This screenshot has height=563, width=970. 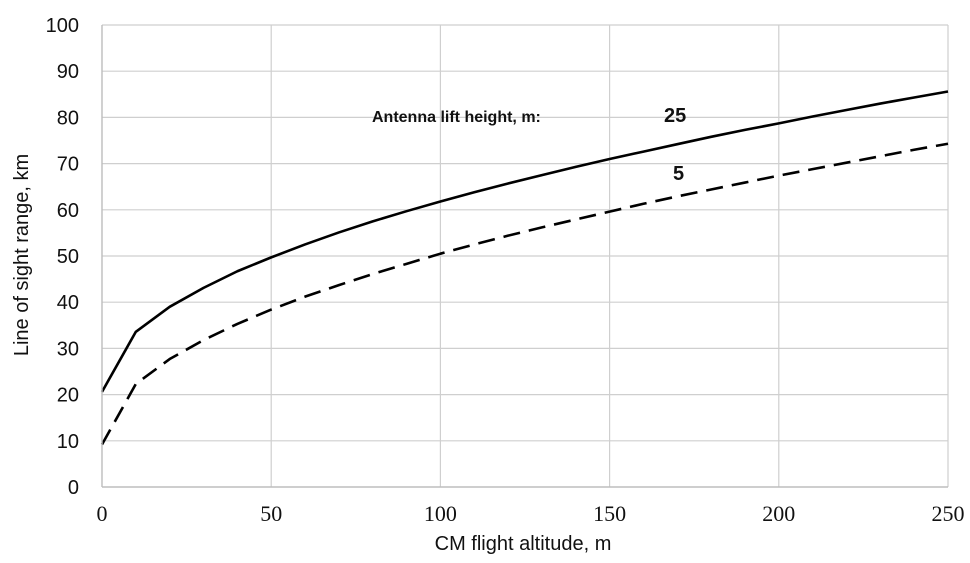 What do you see at coordinates (678, 174) in the screenshot?
I see `series-label-5: 5` at bounding box center [678, 174].